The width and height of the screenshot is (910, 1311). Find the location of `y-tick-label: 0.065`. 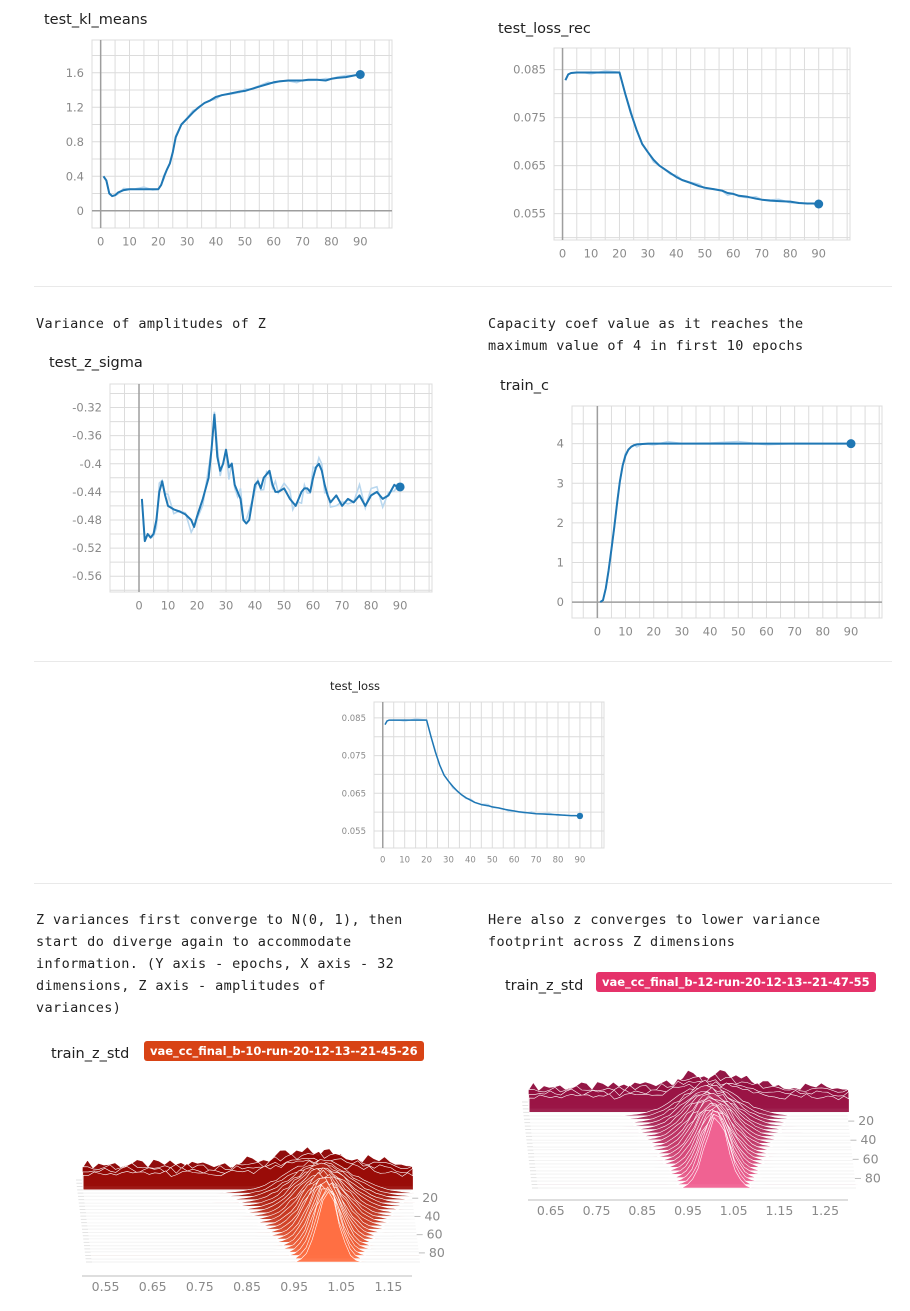

y-tick-label: 0.065 is located at coordinates (529, 166).